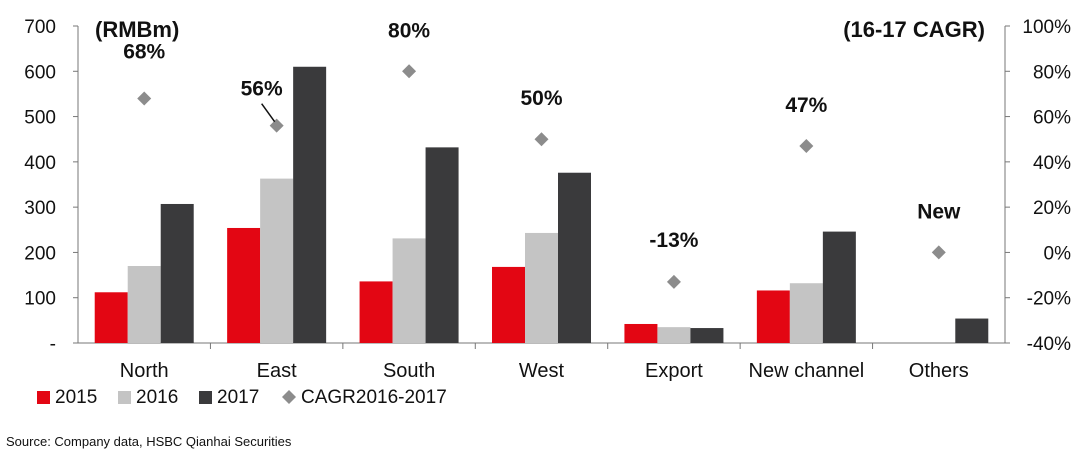 This screenshot has height=454, width=1080. What do you see at coordinates (409, 30) in the screenshot?
I see `cagr-data-label: 80%` at bounding box center [409, 30].